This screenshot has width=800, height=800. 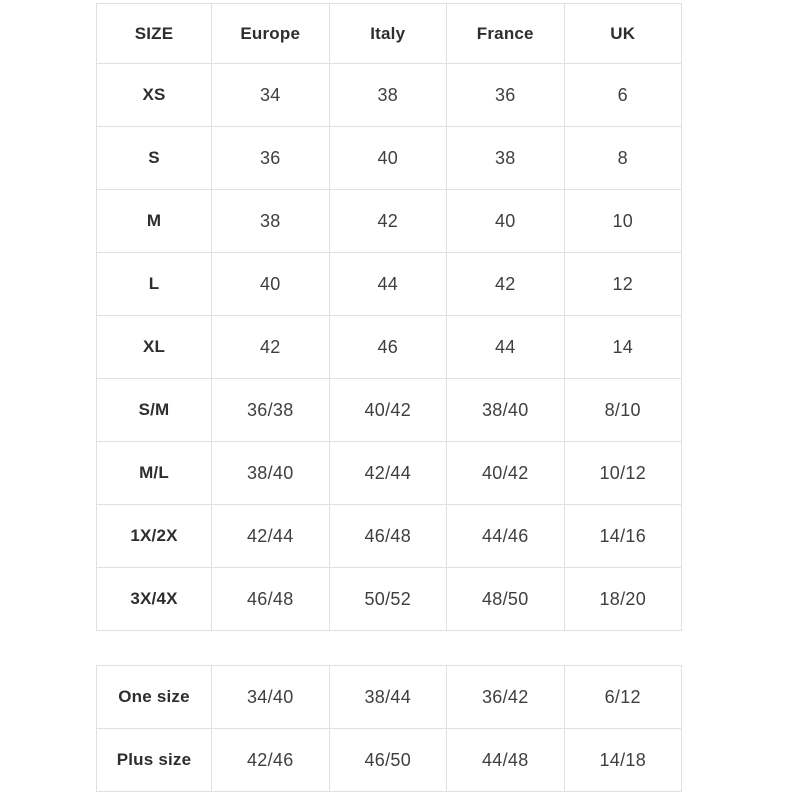 What do you see at coordinates (505, 697) in the screenshot?
I see `france-value: 36/42` at bounding box center [505, 697].